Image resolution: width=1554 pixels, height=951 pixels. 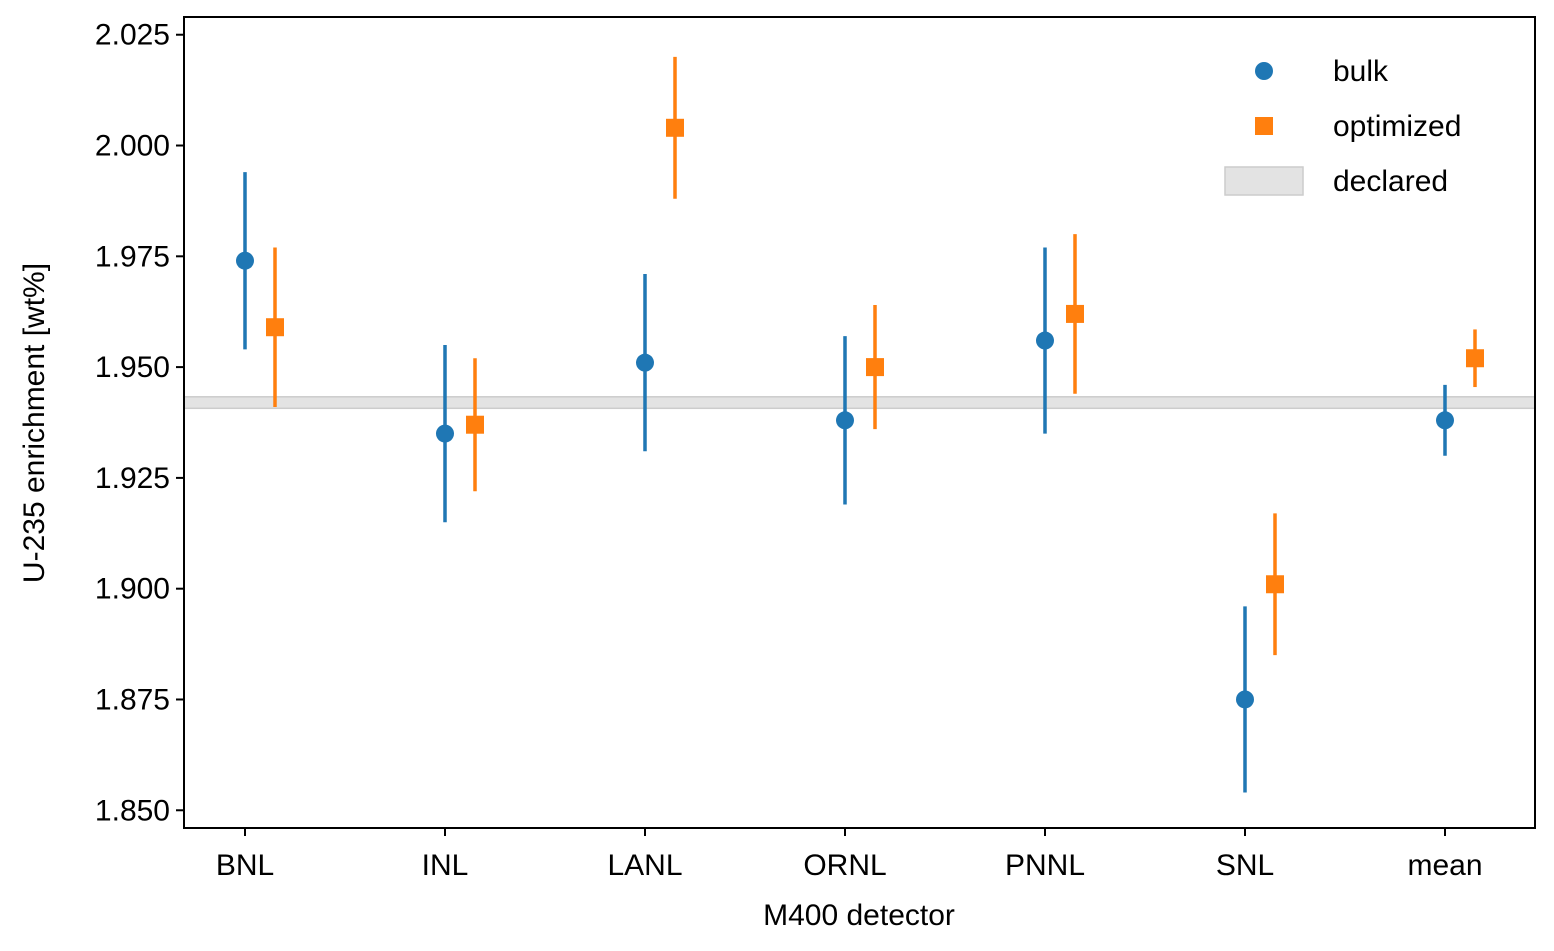 I want to click on legend-optimized-marker, so click(x=1264, y=126).